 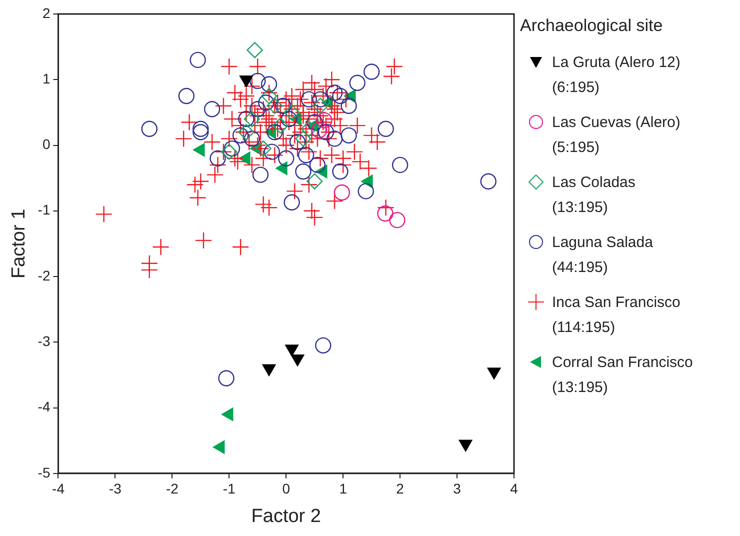 I want to click on legend-label: Inca San Francisco (114:195), so click(x=616, y=315).